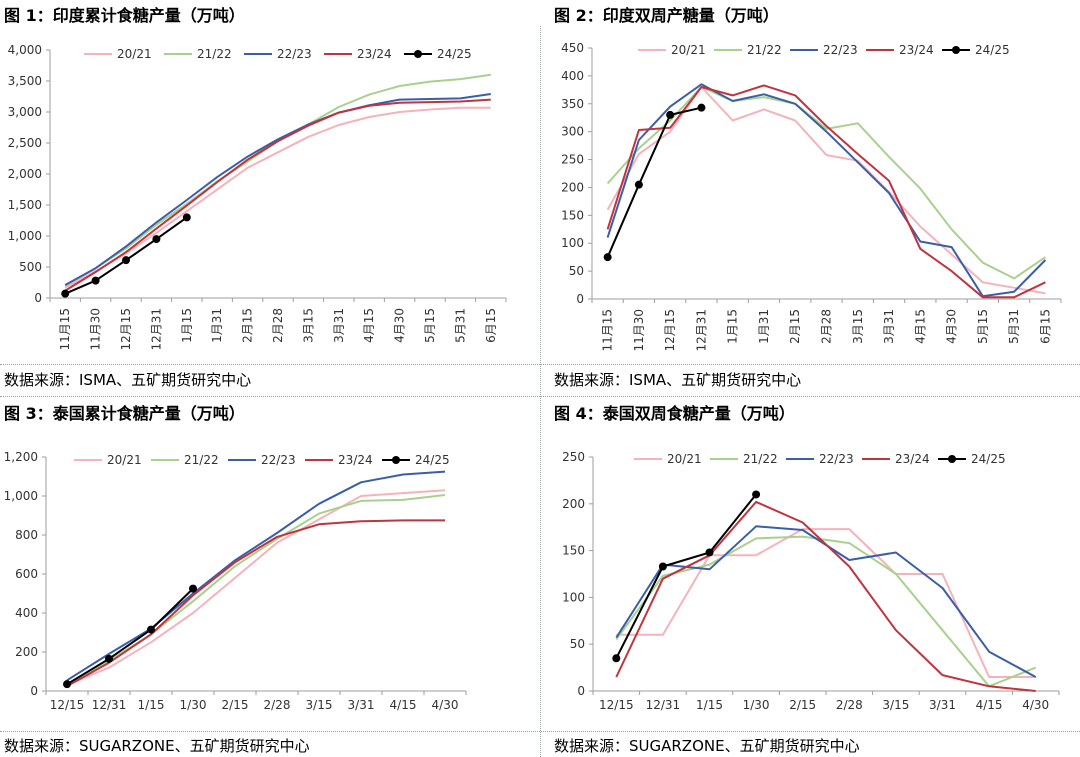  I want to click on y-tick-label: 50, so click(576, 271).